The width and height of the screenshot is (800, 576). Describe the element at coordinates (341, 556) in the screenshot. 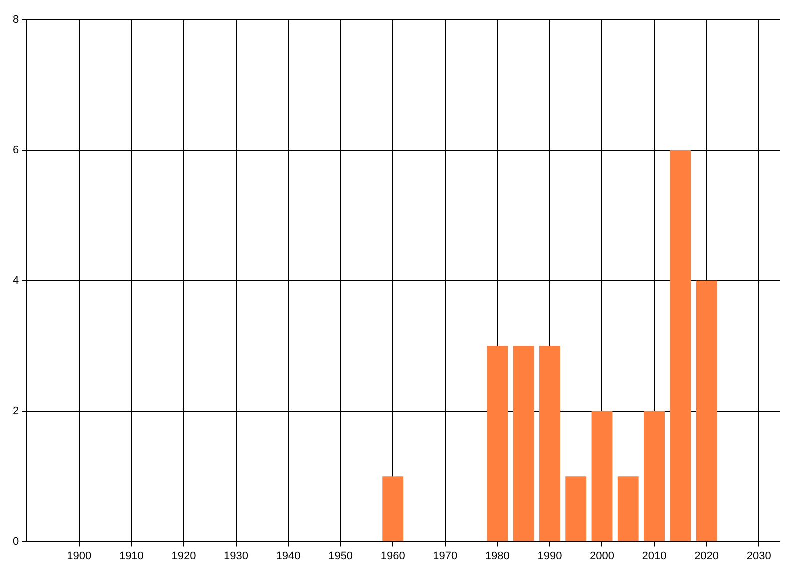

I see `x-tick-label: 1950` at that location.